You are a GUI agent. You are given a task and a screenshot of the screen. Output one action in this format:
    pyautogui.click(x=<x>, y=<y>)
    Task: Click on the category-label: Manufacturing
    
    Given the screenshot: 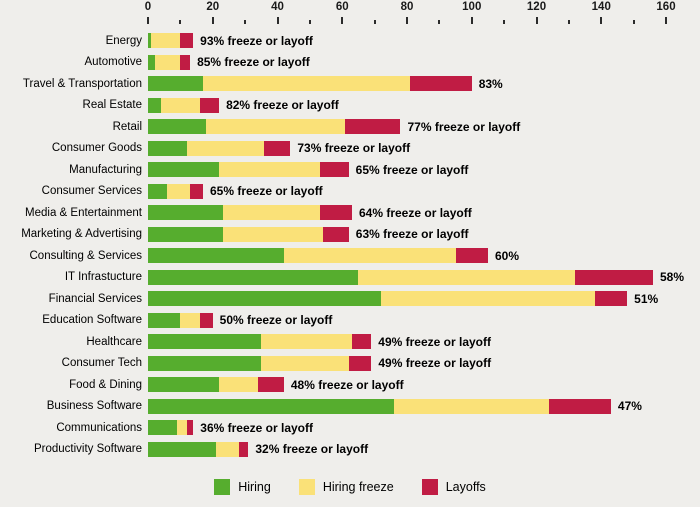 What is the action you would take?
    pyautogui.click(x=105, y=169)
    